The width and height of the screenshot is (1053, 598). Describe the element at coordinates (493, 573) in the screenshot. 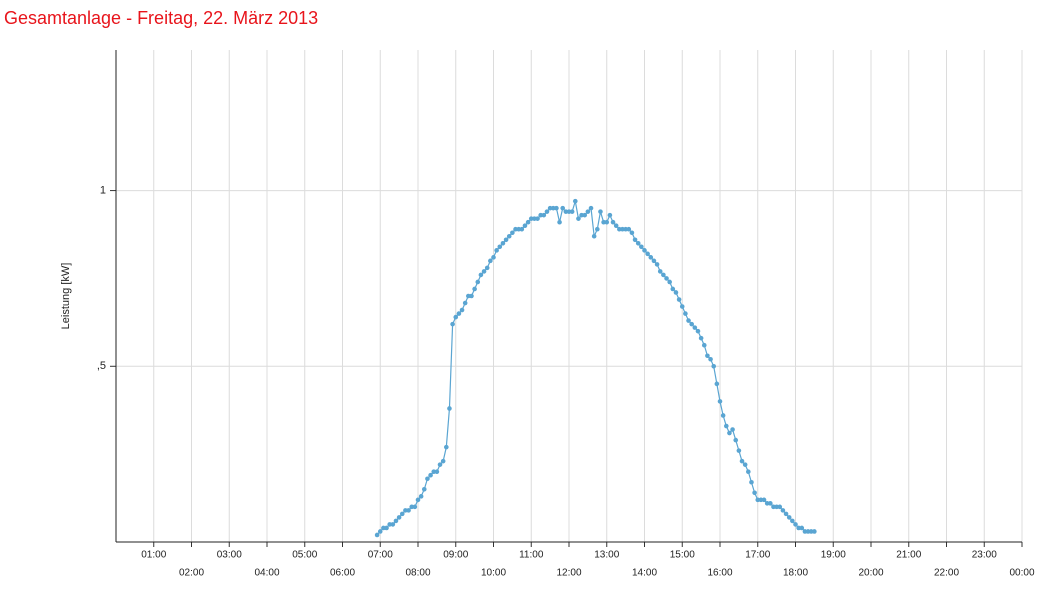

I see `x-tick-label: 10:00` at that location.